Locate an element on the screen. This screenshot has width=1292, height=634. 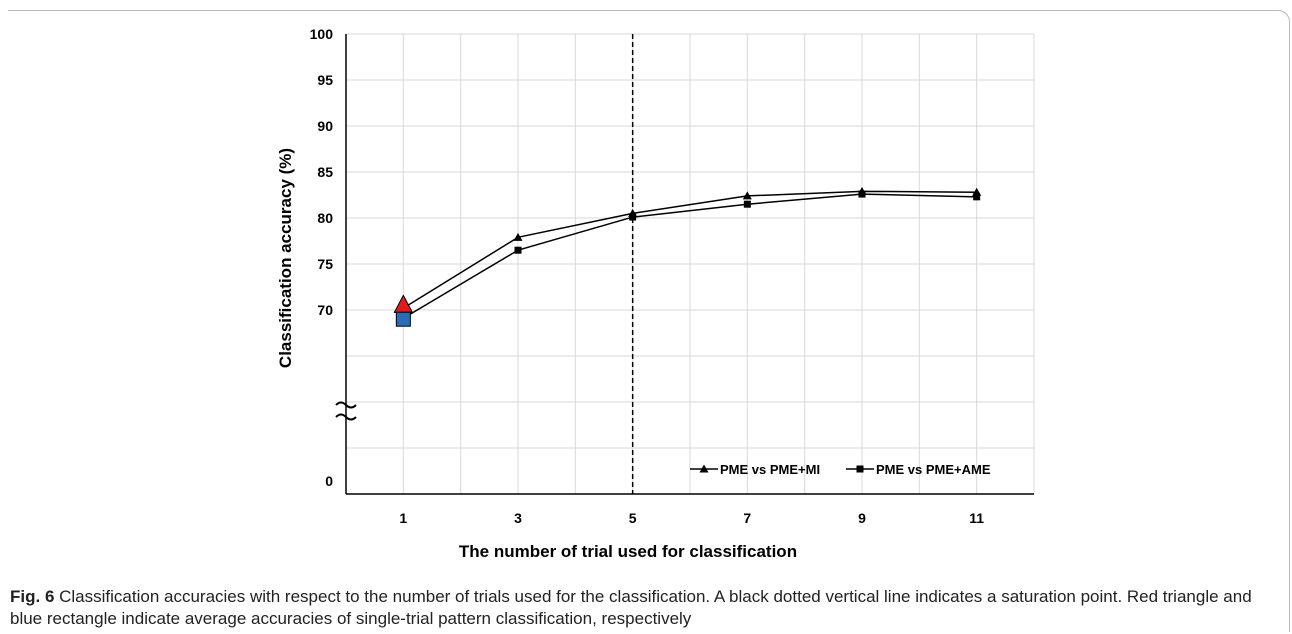
y-tick-label: 70 is located at coordinates (325, 310).